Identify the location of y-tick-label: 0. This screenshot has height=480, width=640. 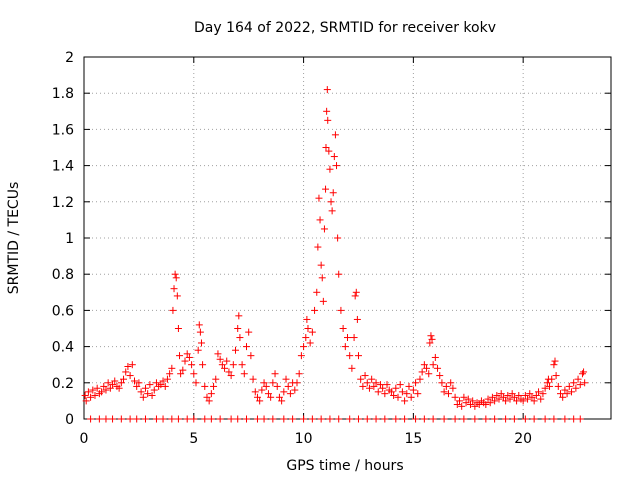
(69, 420).